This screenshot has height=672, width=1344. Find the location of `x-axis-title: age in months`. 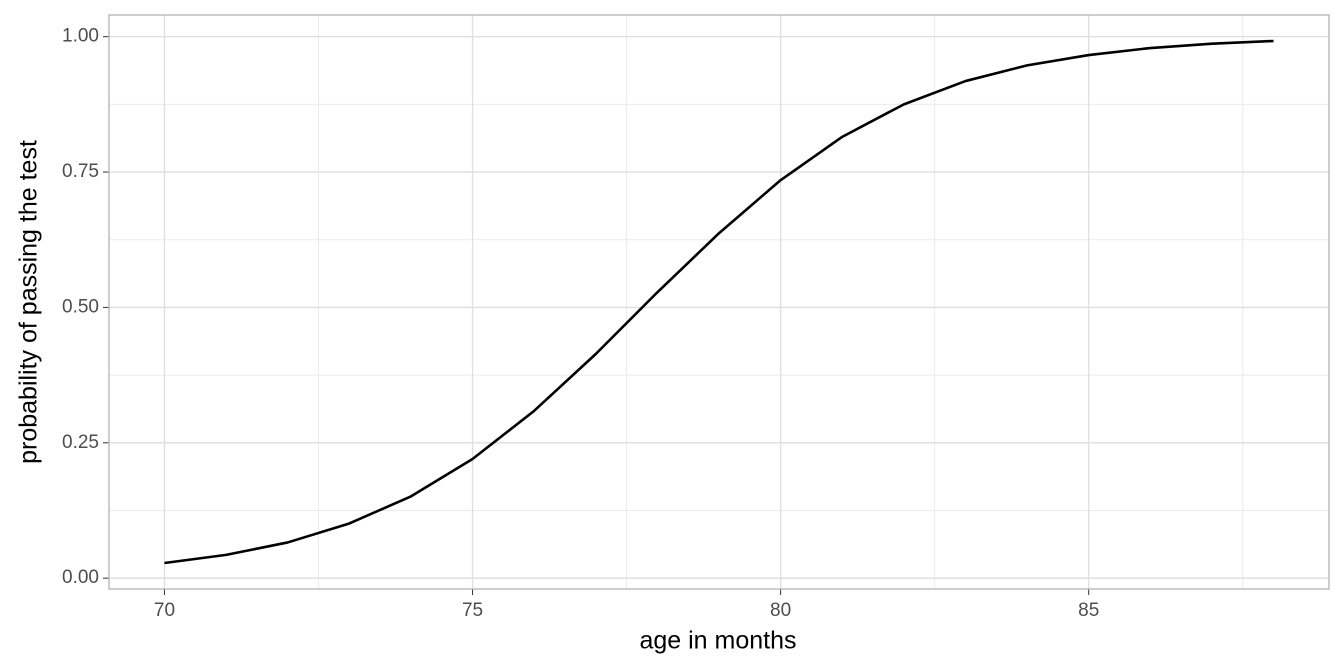

x-axis-title: age in months is located at coordinates (717, 641).